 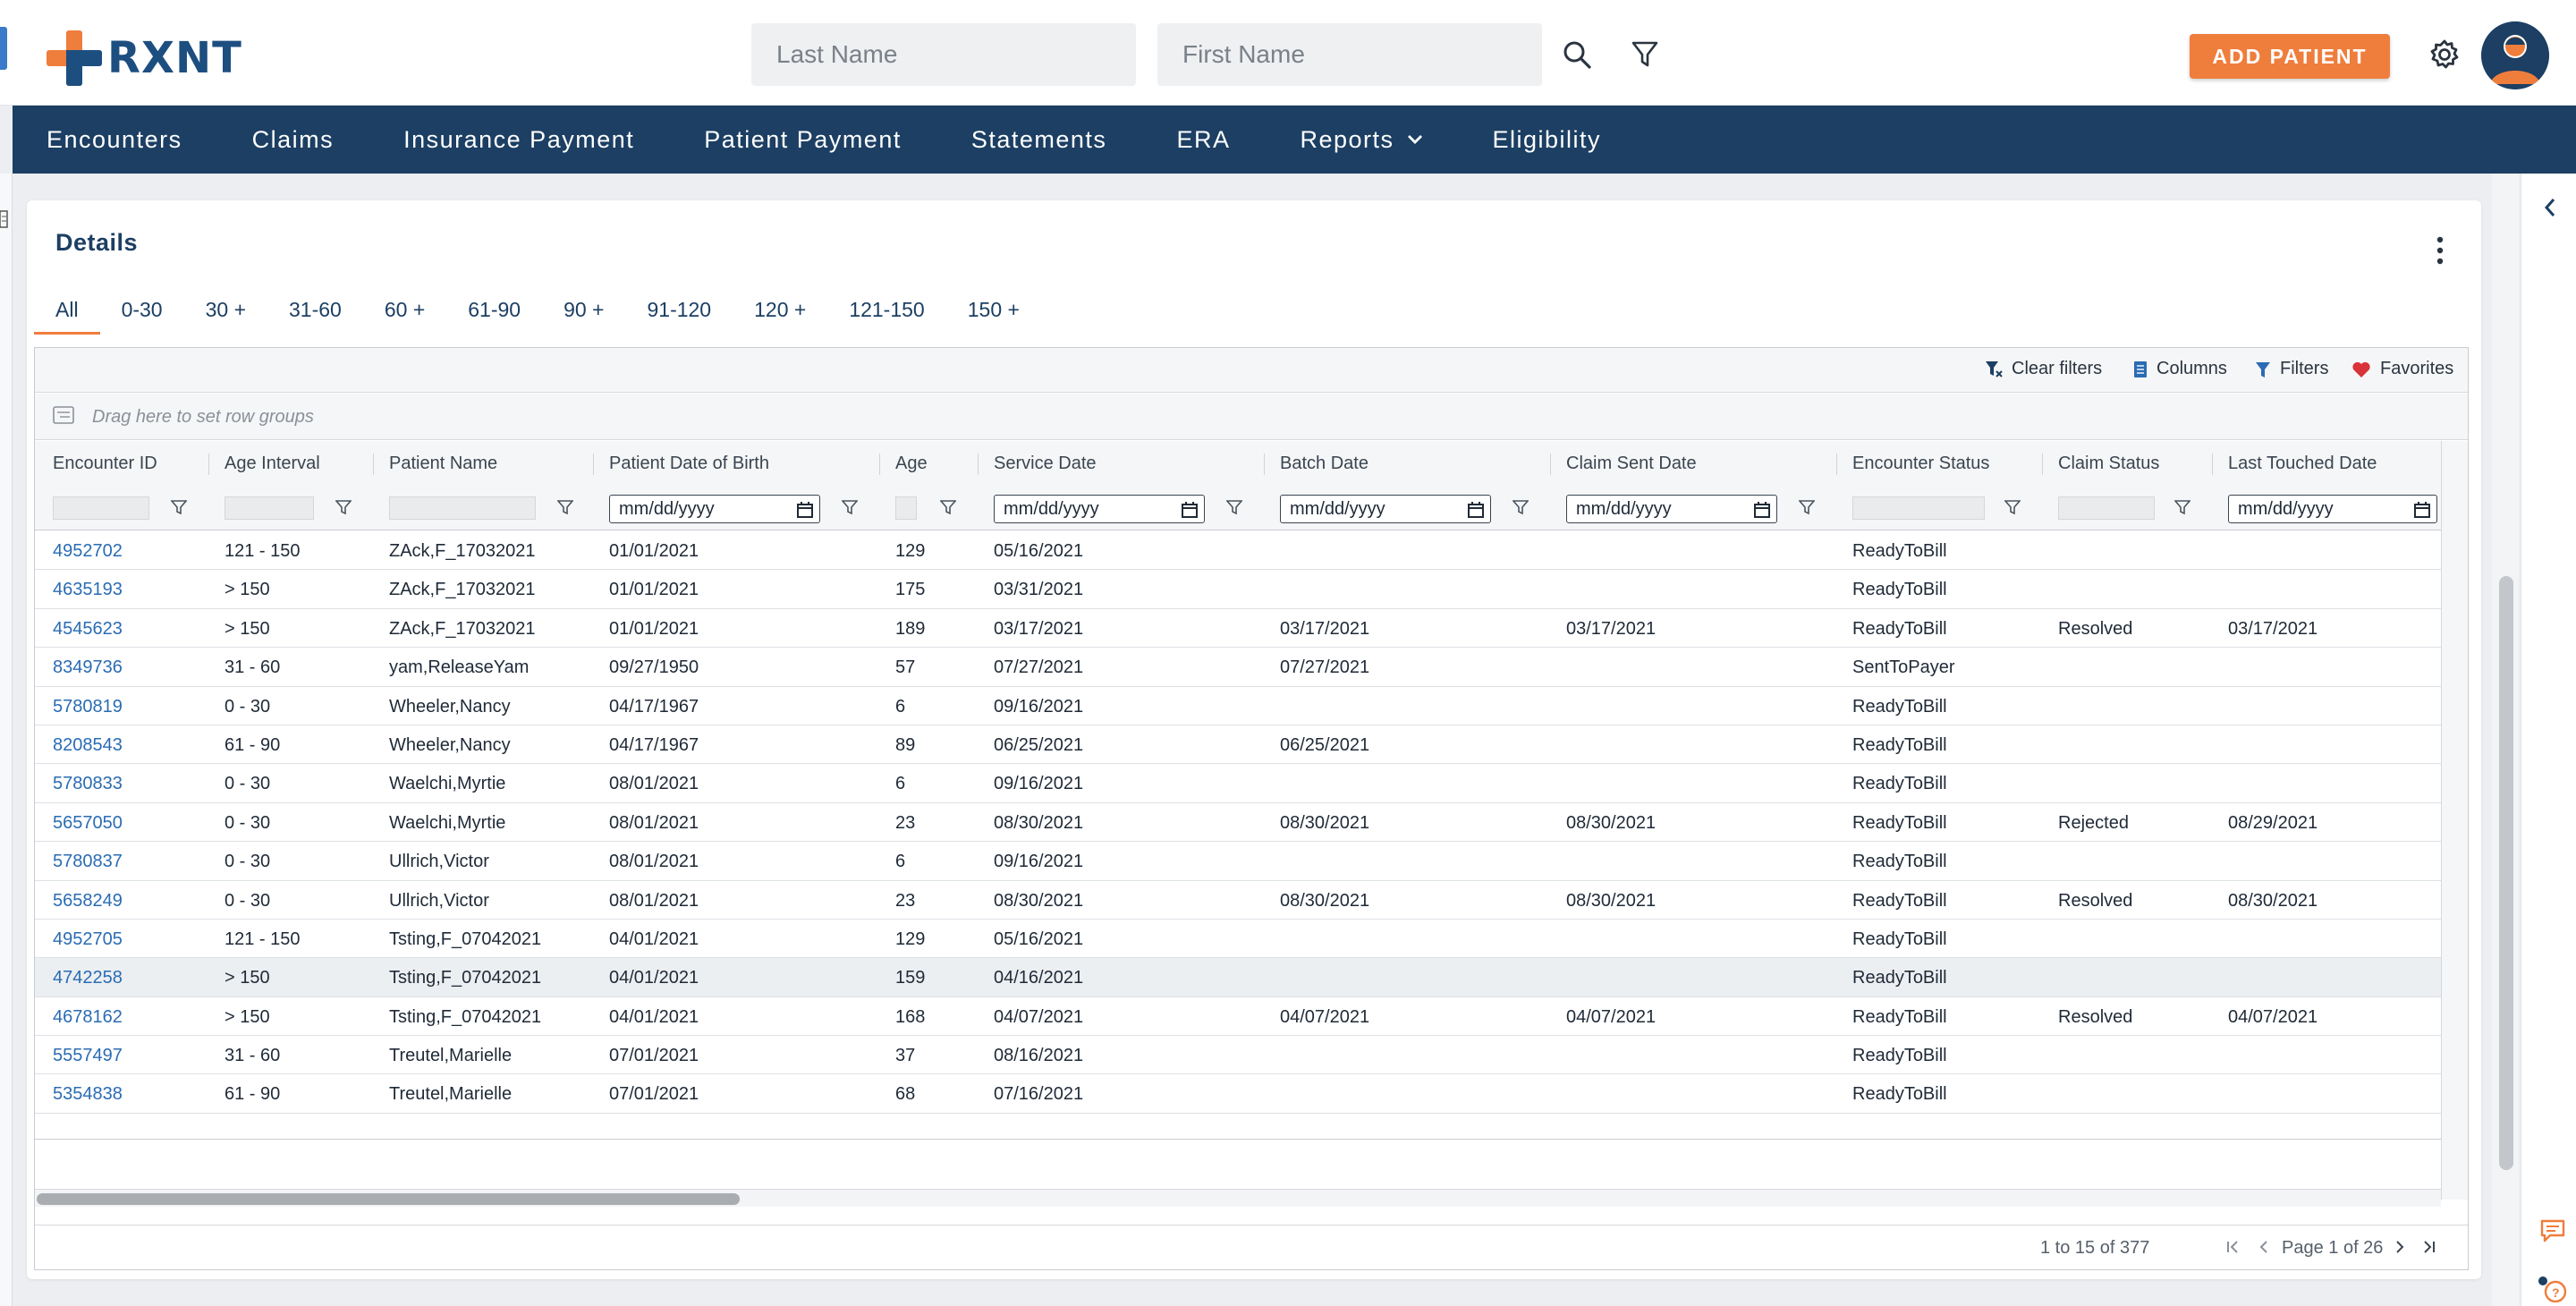 What do you see at coordinates (88, 1056) in the screenshot?
I see `encounter-id-link: 5557497` at bounding box center [88, 1056].